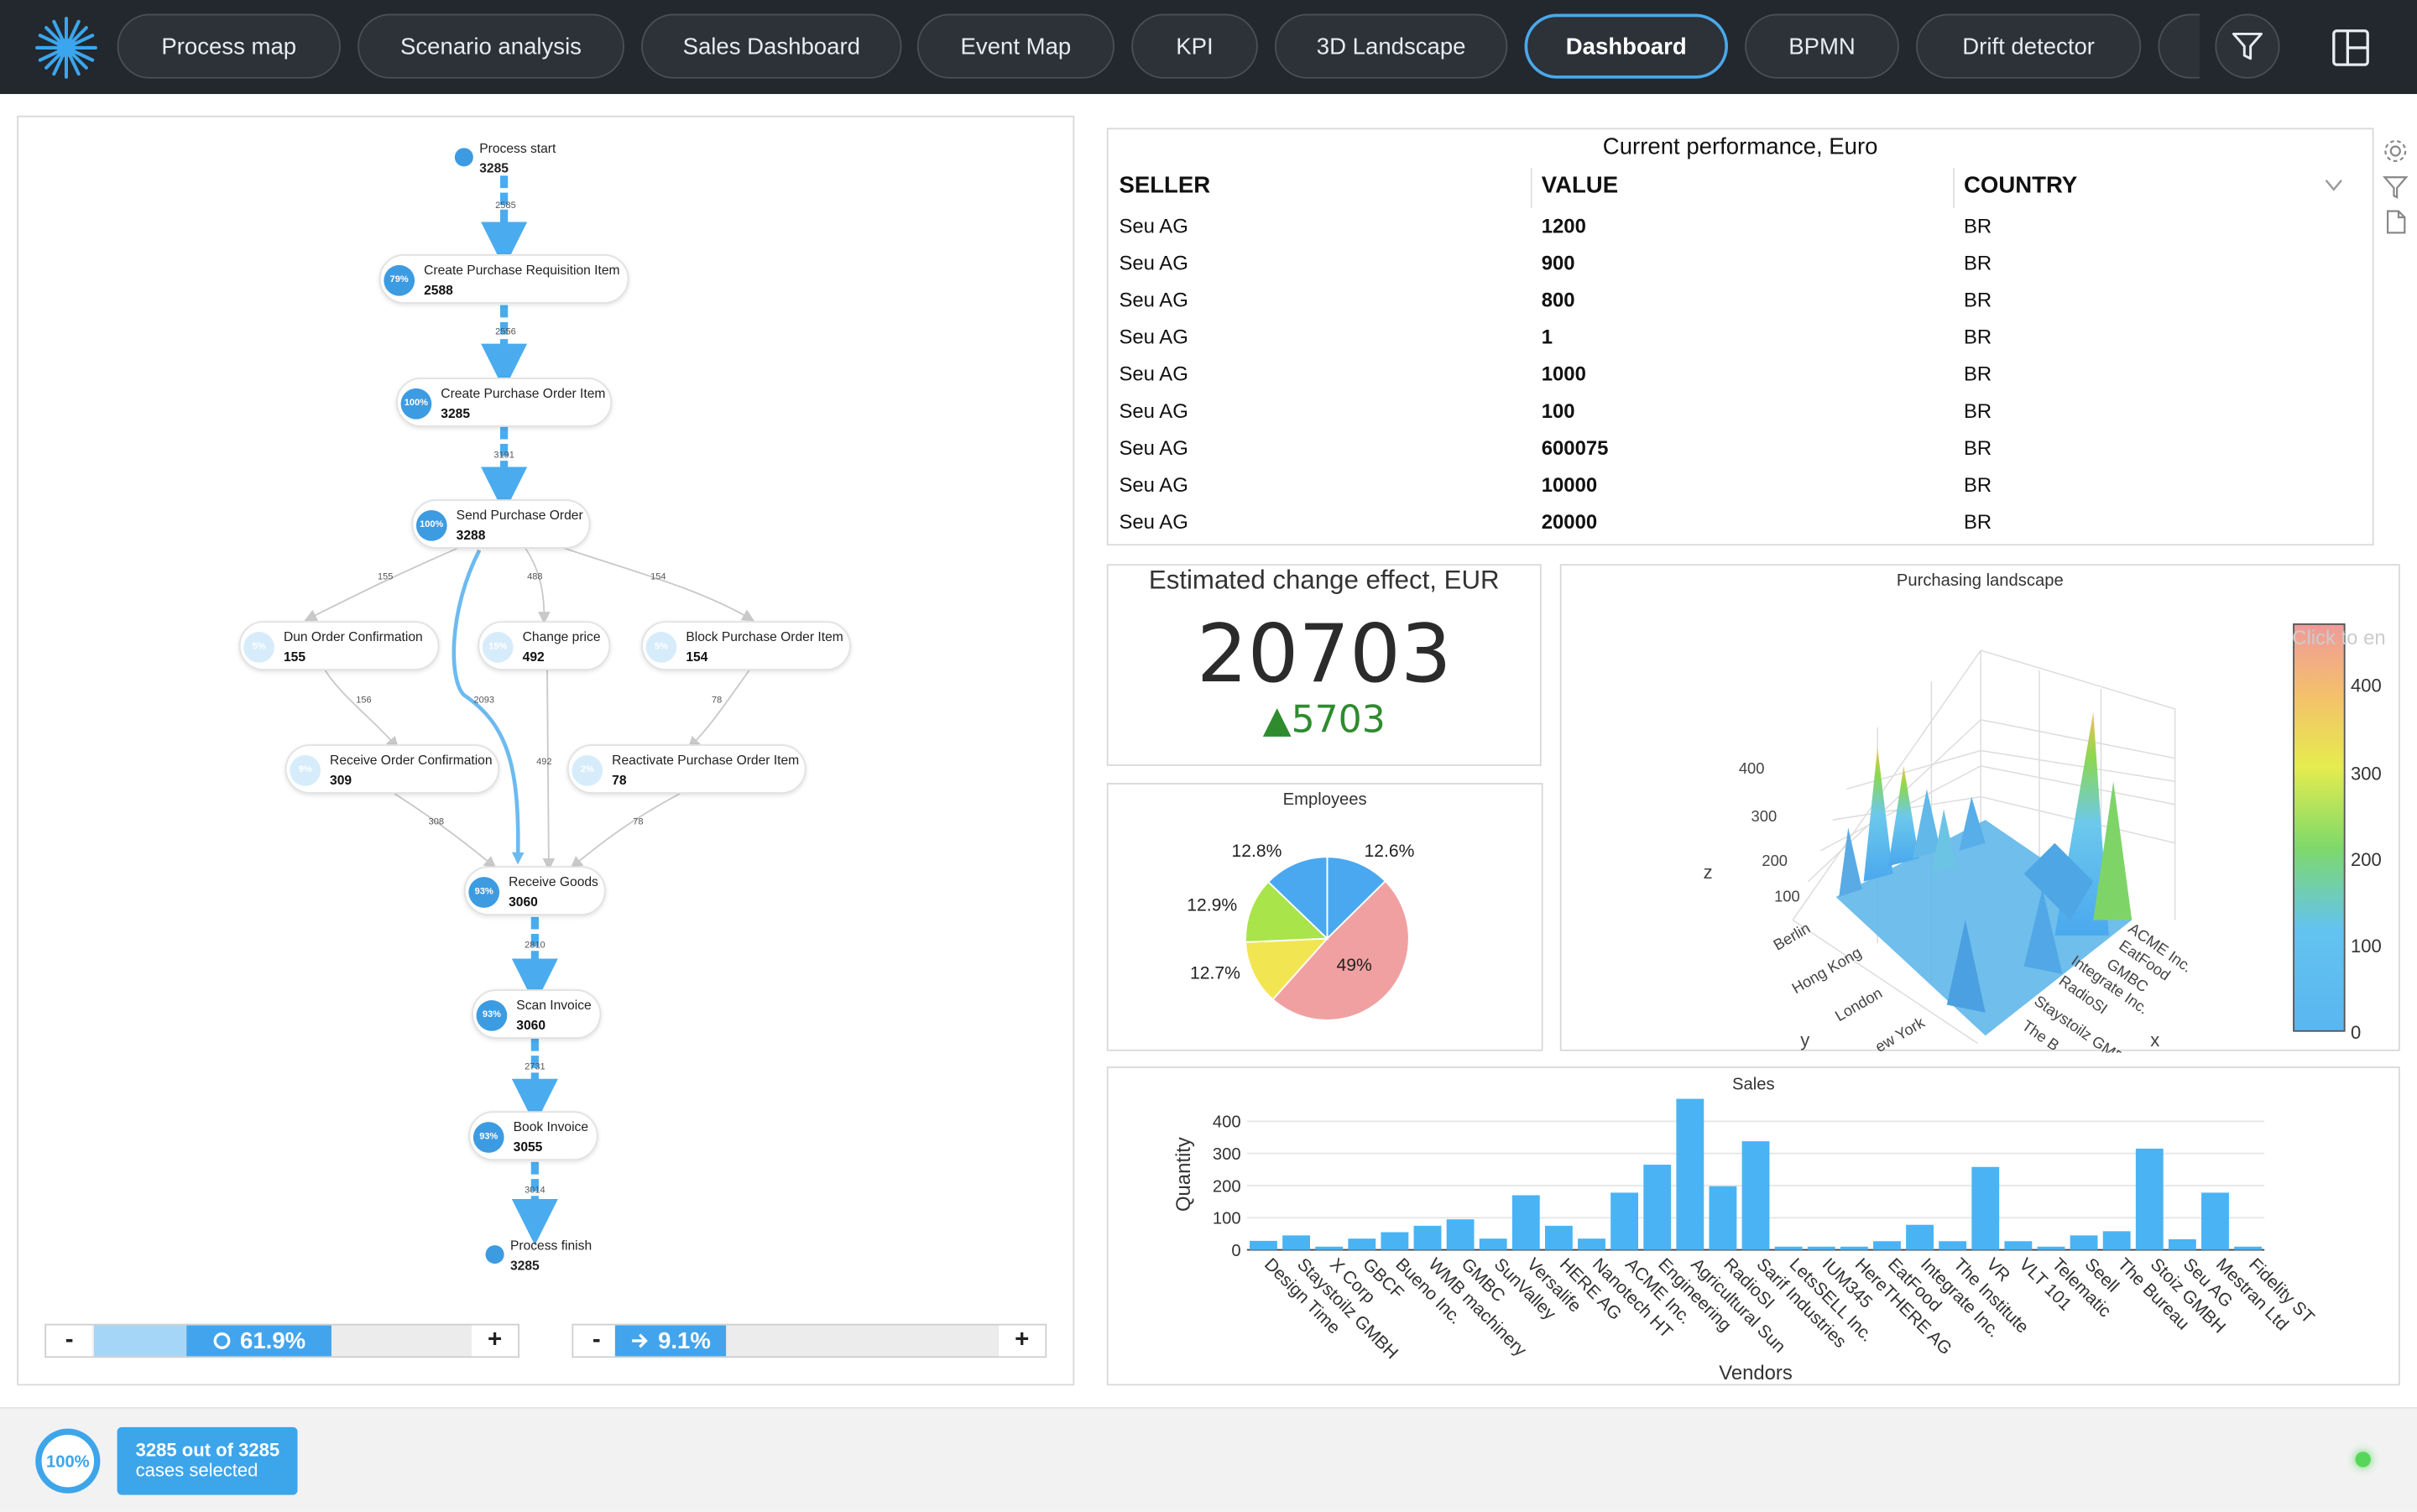 This screenshot has height=1512, width=2417. I want to click on country-cell: BR, so click(1978, 374).